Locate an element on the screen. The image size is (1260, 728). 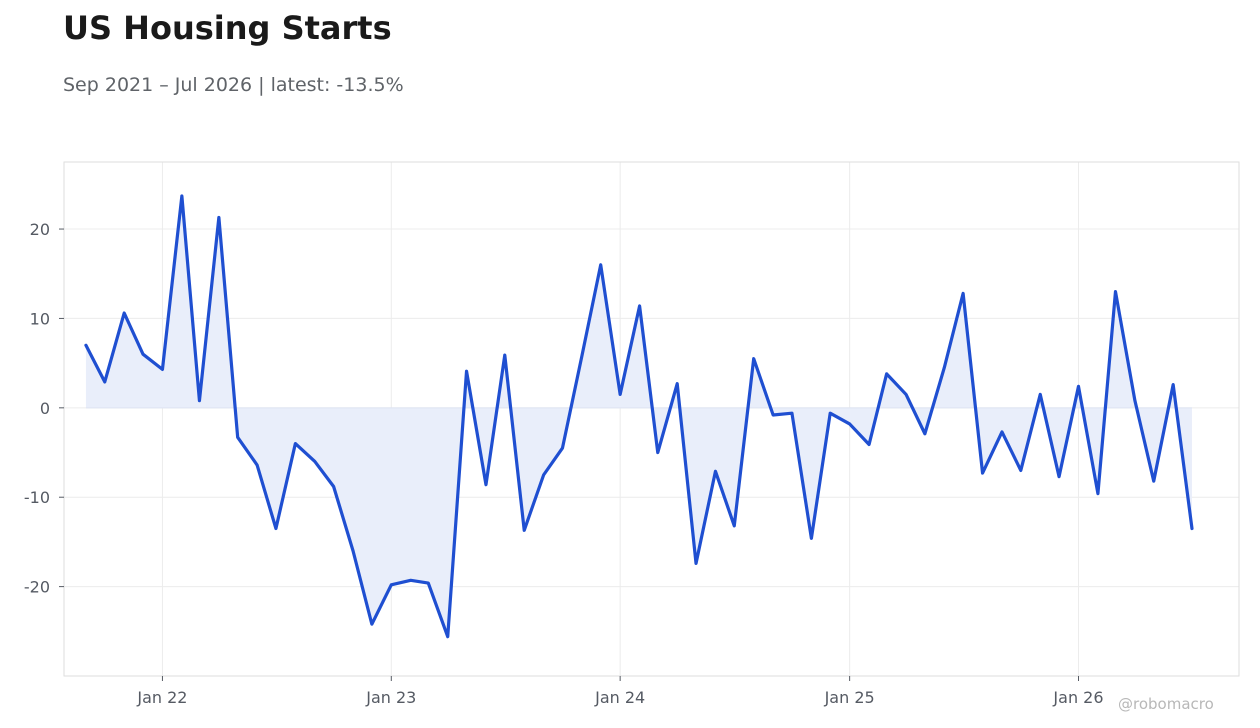
x-tick-label: Jan 25 is located at coordinates (849, 697).